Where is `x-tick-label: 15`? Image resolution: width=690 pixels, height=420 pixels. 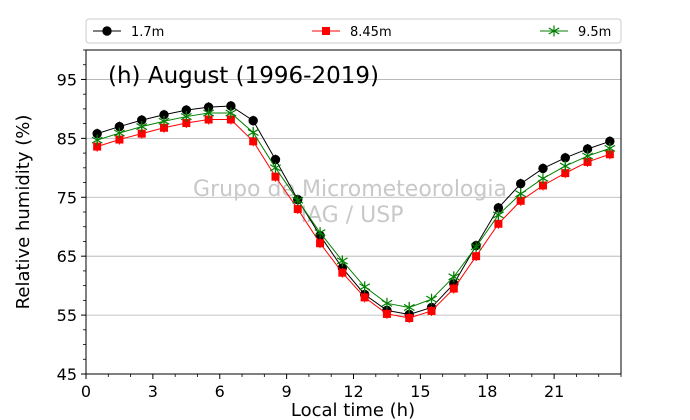
x-tick-label: 15 is located at coordinates (420, 391).